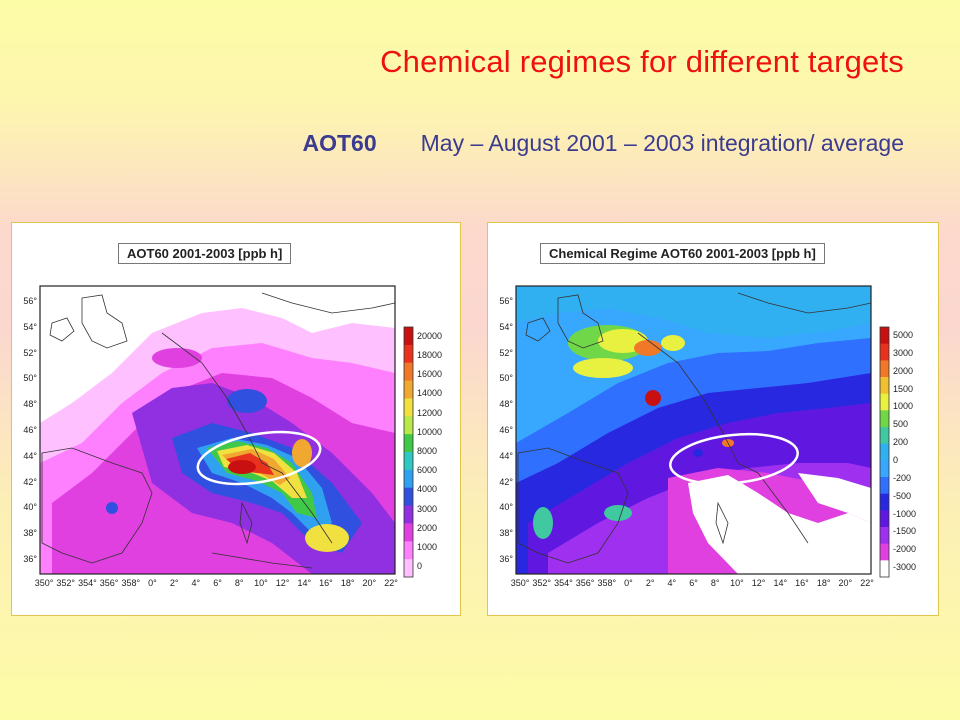 Image resolution: width=960 pixels, height=720 pixels. What do you see at coordinates (693, 430) in the screenshot?
I see `regime-field` at bounding box center [693, 430].